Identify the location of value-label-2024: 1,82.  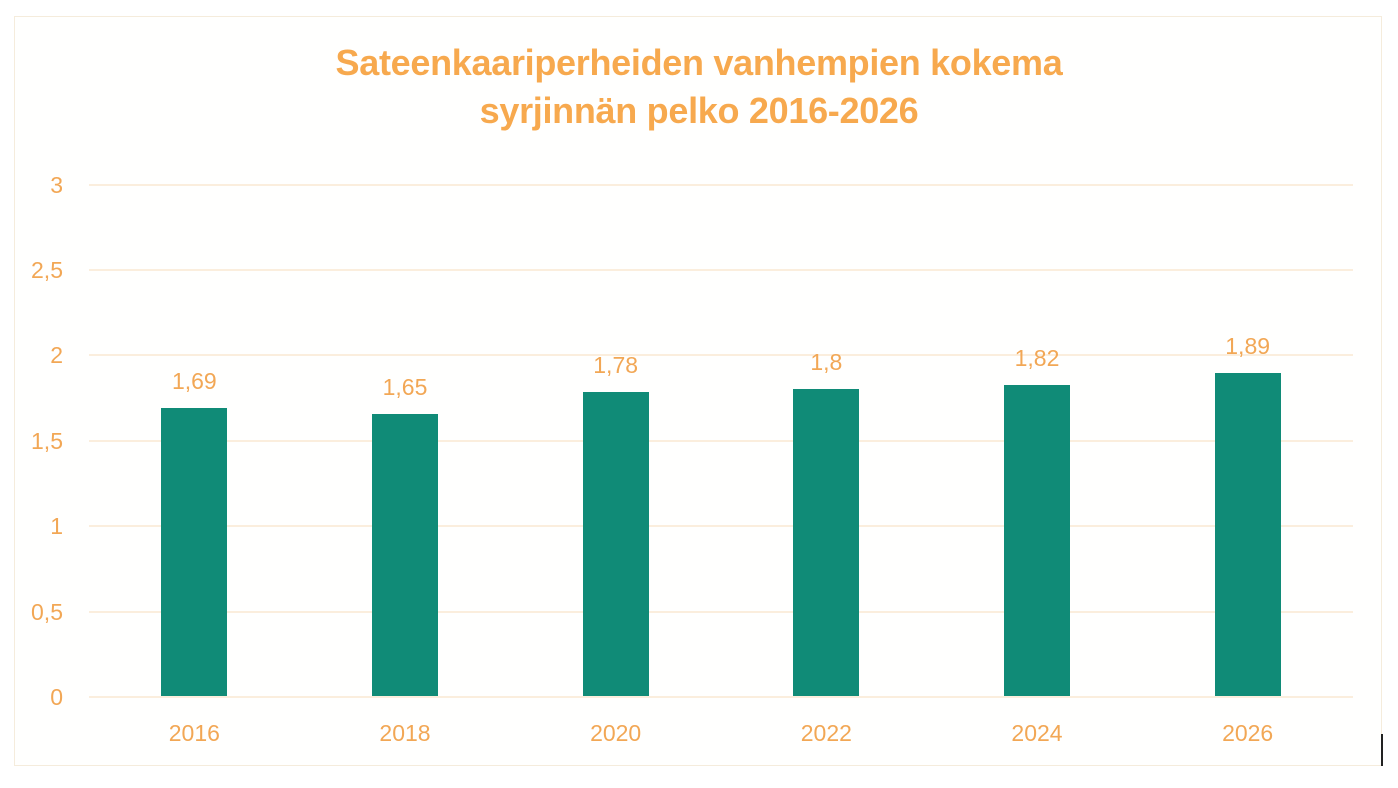
(1037, 358).